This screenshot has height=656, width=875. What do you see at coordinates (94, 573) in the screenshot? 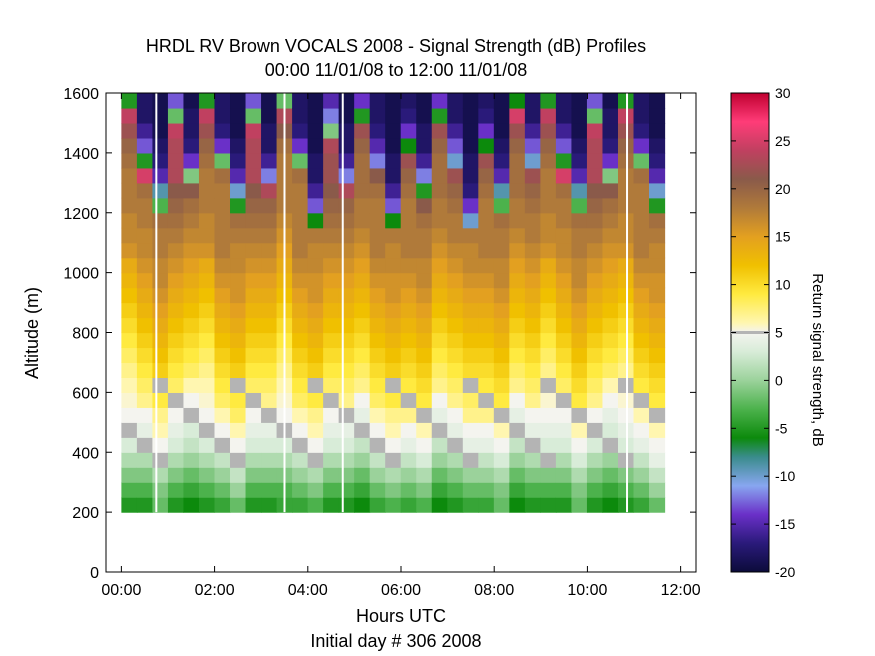
I see `y-tick-label: 0` at bounding box center [94, 573].